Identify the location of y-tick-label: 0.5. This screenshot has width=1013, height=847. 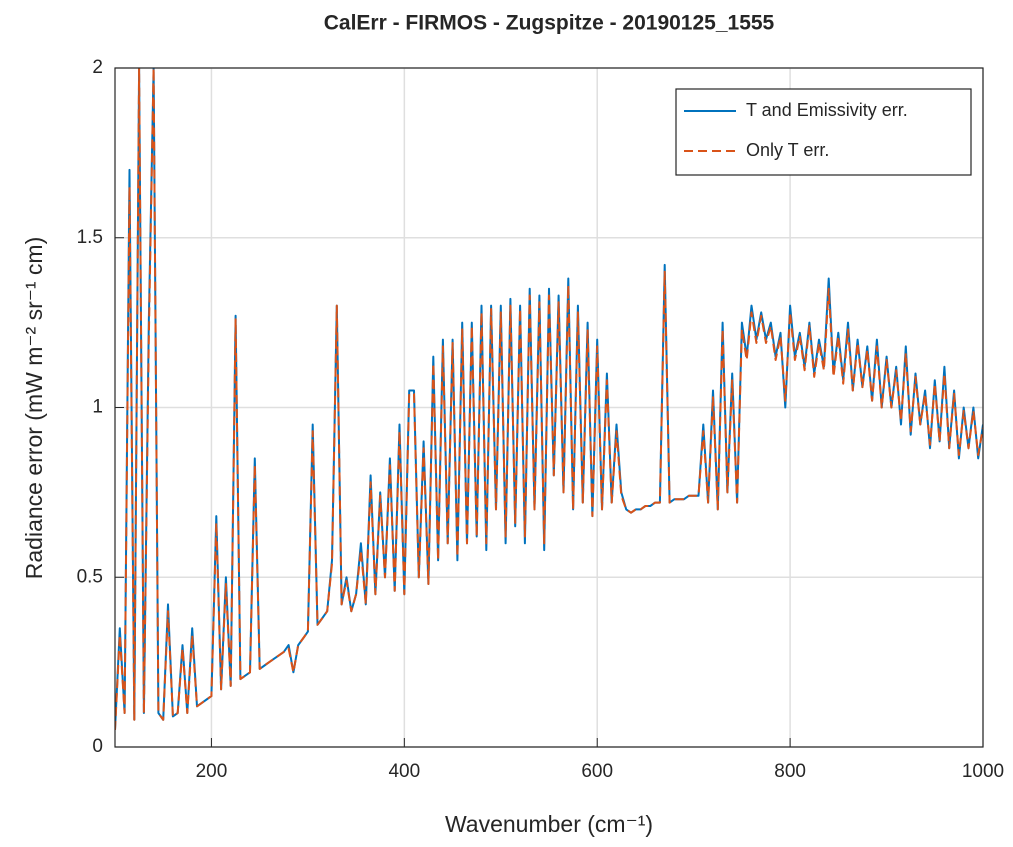
(90, 576).